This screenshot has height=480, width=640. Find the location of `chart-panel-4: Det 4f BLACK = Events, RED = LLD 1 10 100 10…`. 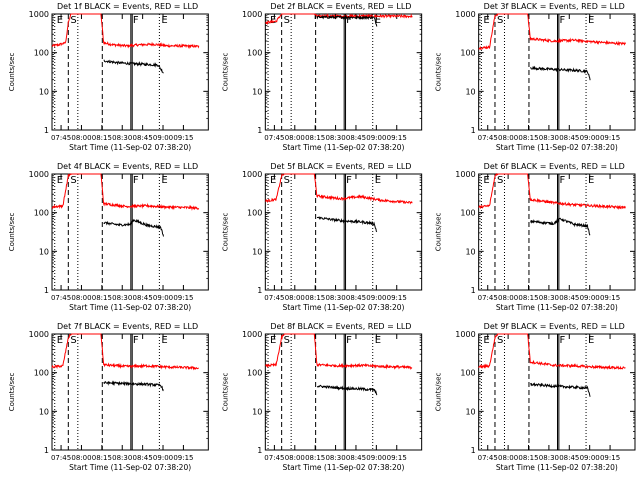

chart-panel-4: Det 4f BLACK = Events, RED = LLD 1 10 100 10… is located at coordinates (108, 237).